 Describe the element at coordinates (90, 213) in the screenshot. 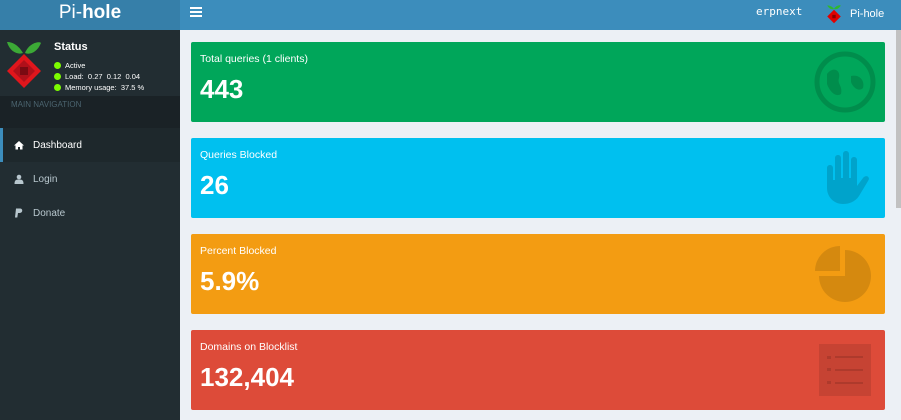

I see `sidebar-item-donate: Donate` at that location.